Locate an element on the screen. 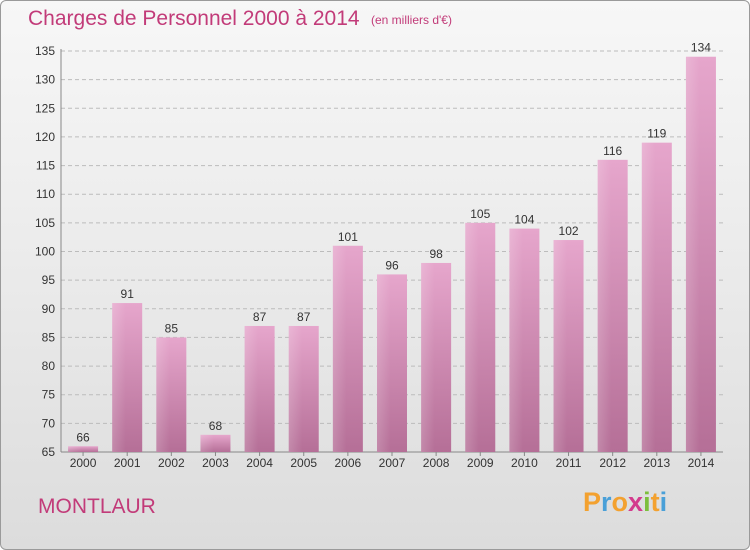 The image size is (750, 550). chart-subtitle: (en milliers d'€) is located at coordinates (411, 20).